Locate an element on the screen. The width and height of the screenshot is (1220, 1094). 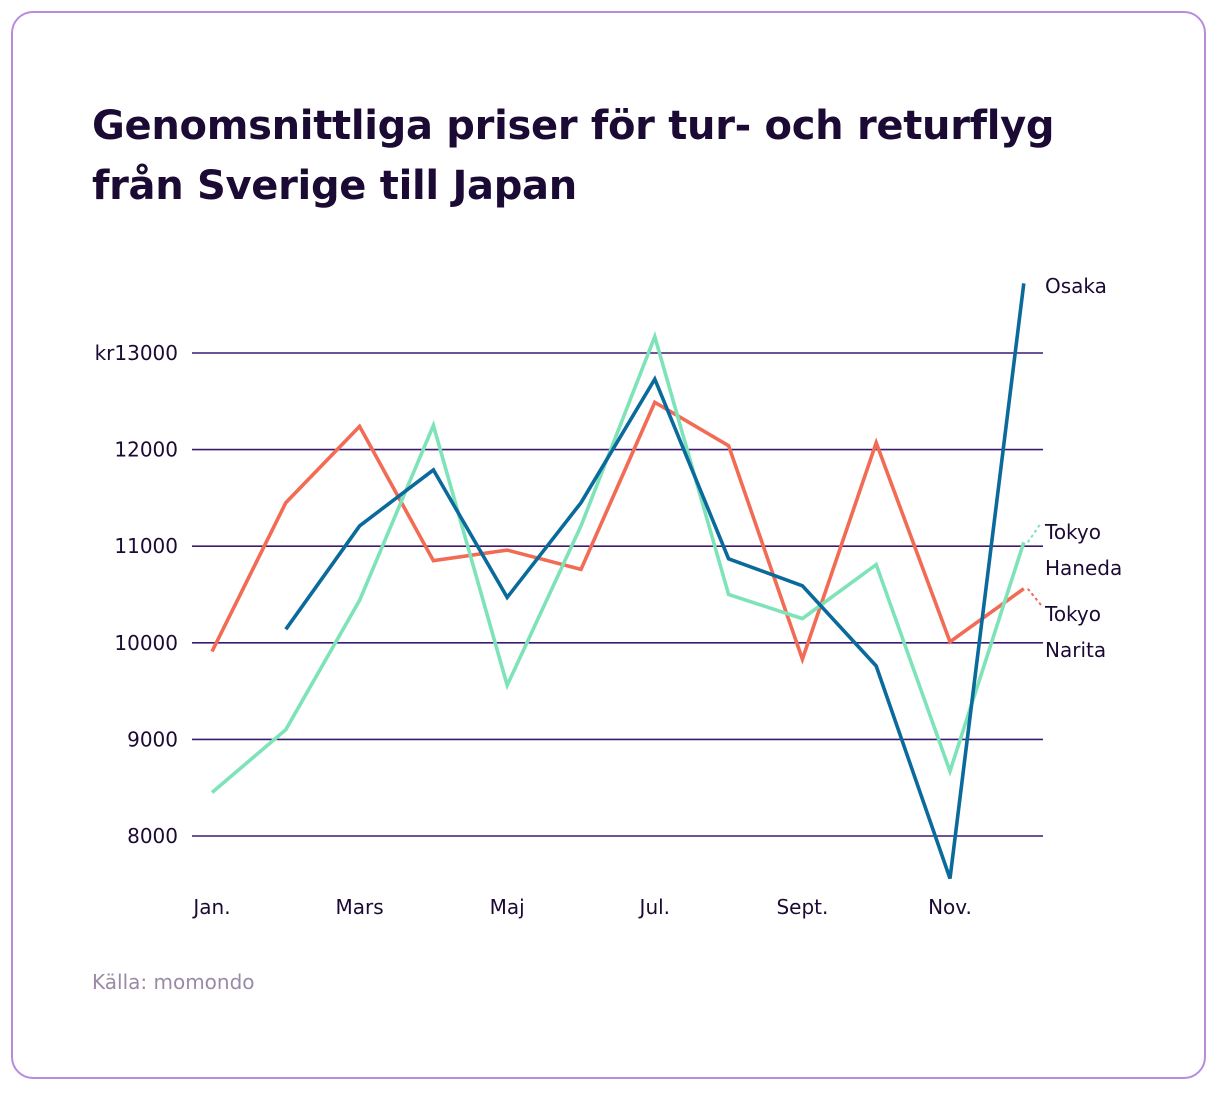
y-axis-tick-labels: 8000 9000 10000 11000 12000 kr13000 is located at coordinates (136, 594).